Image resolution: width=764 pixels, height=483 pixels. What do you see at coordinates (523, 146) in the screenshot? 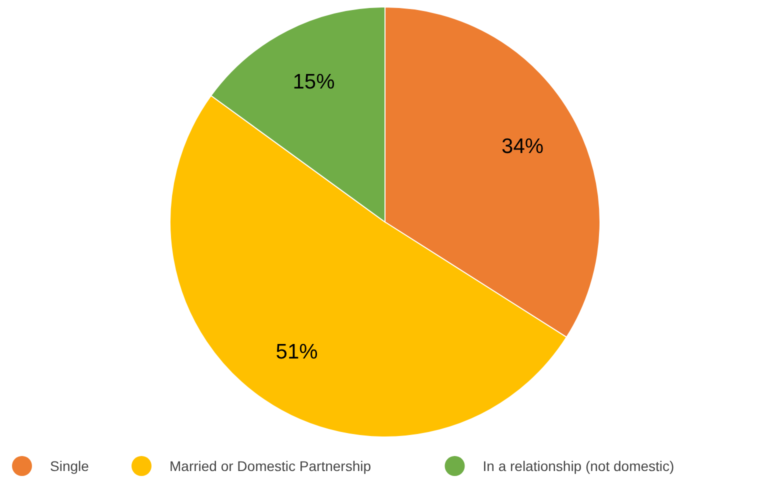
I see `data-label: 34%` at bounding box center [523, 146].